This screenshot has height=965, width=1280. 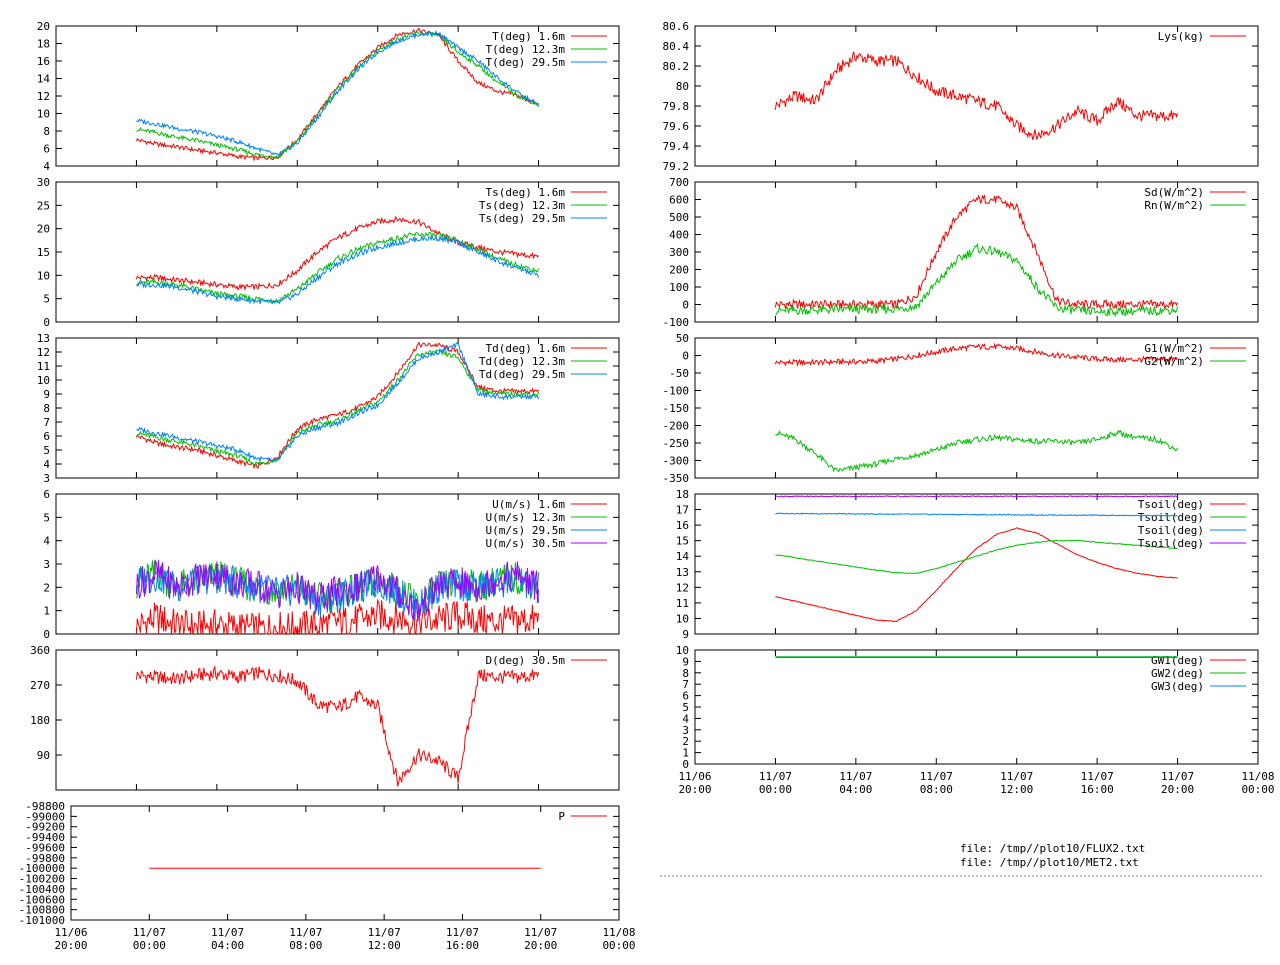 What do you see at coordinates (46, 436) in the screenshot?
I see `dewpoint-ytick-label: 6` at bounding box center [46, 436].